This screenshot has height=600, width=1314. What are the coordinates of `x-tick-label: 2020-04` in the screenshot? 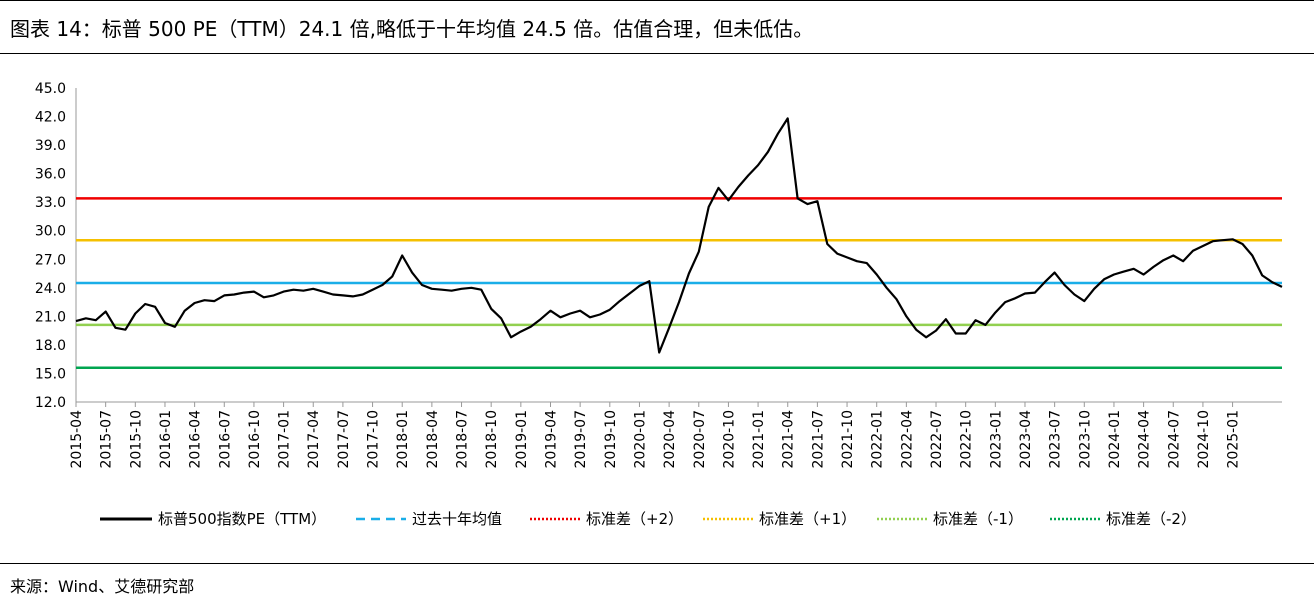 It's located at (670, 439).